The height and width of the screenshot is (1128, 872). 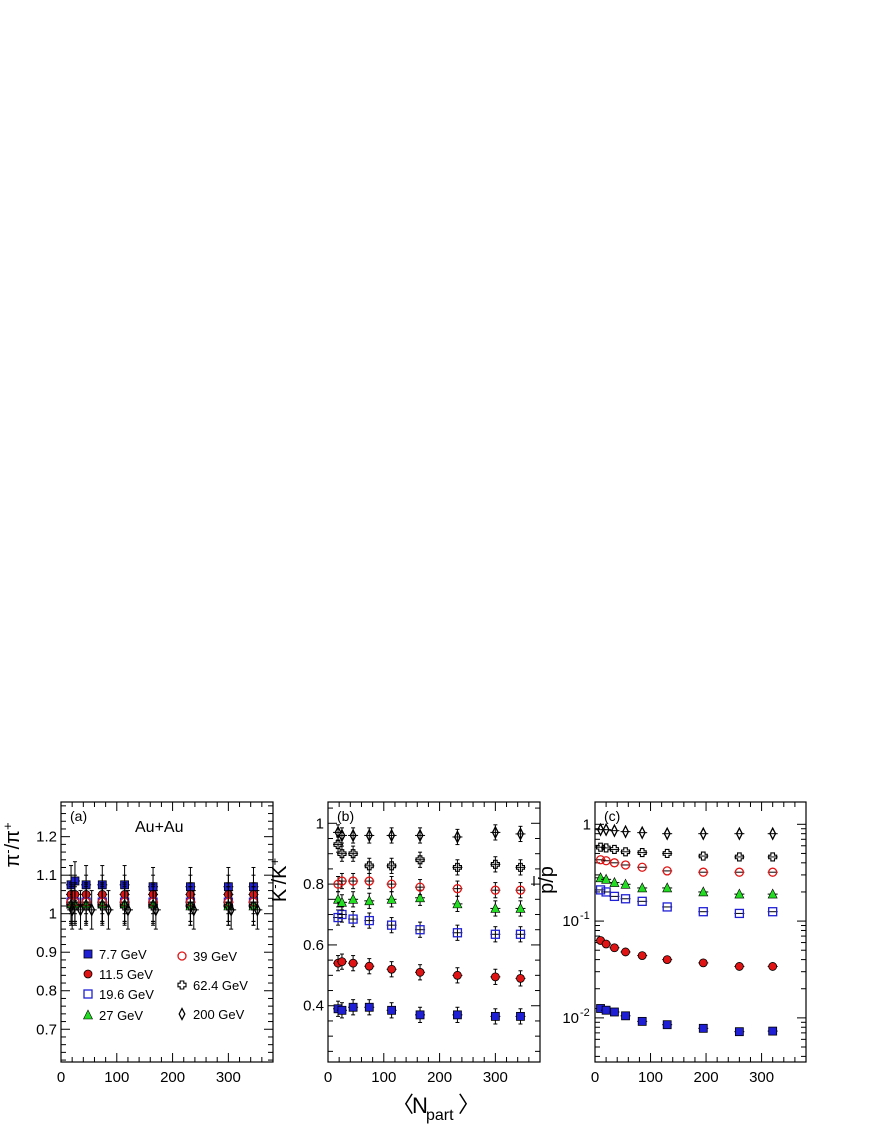 I want to click on y-axis-title-part: /K, so click(x=280, y=875).